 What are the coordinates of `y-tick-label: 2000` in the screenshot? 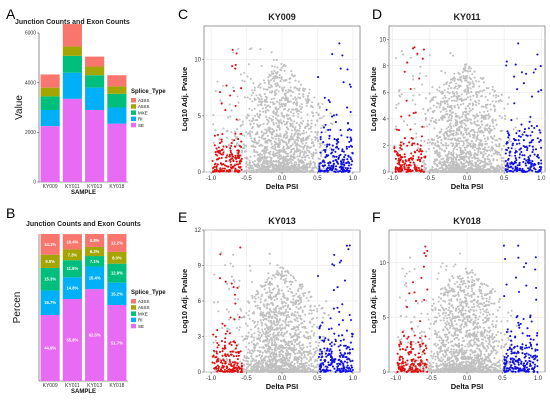 It's located at (30, 133).